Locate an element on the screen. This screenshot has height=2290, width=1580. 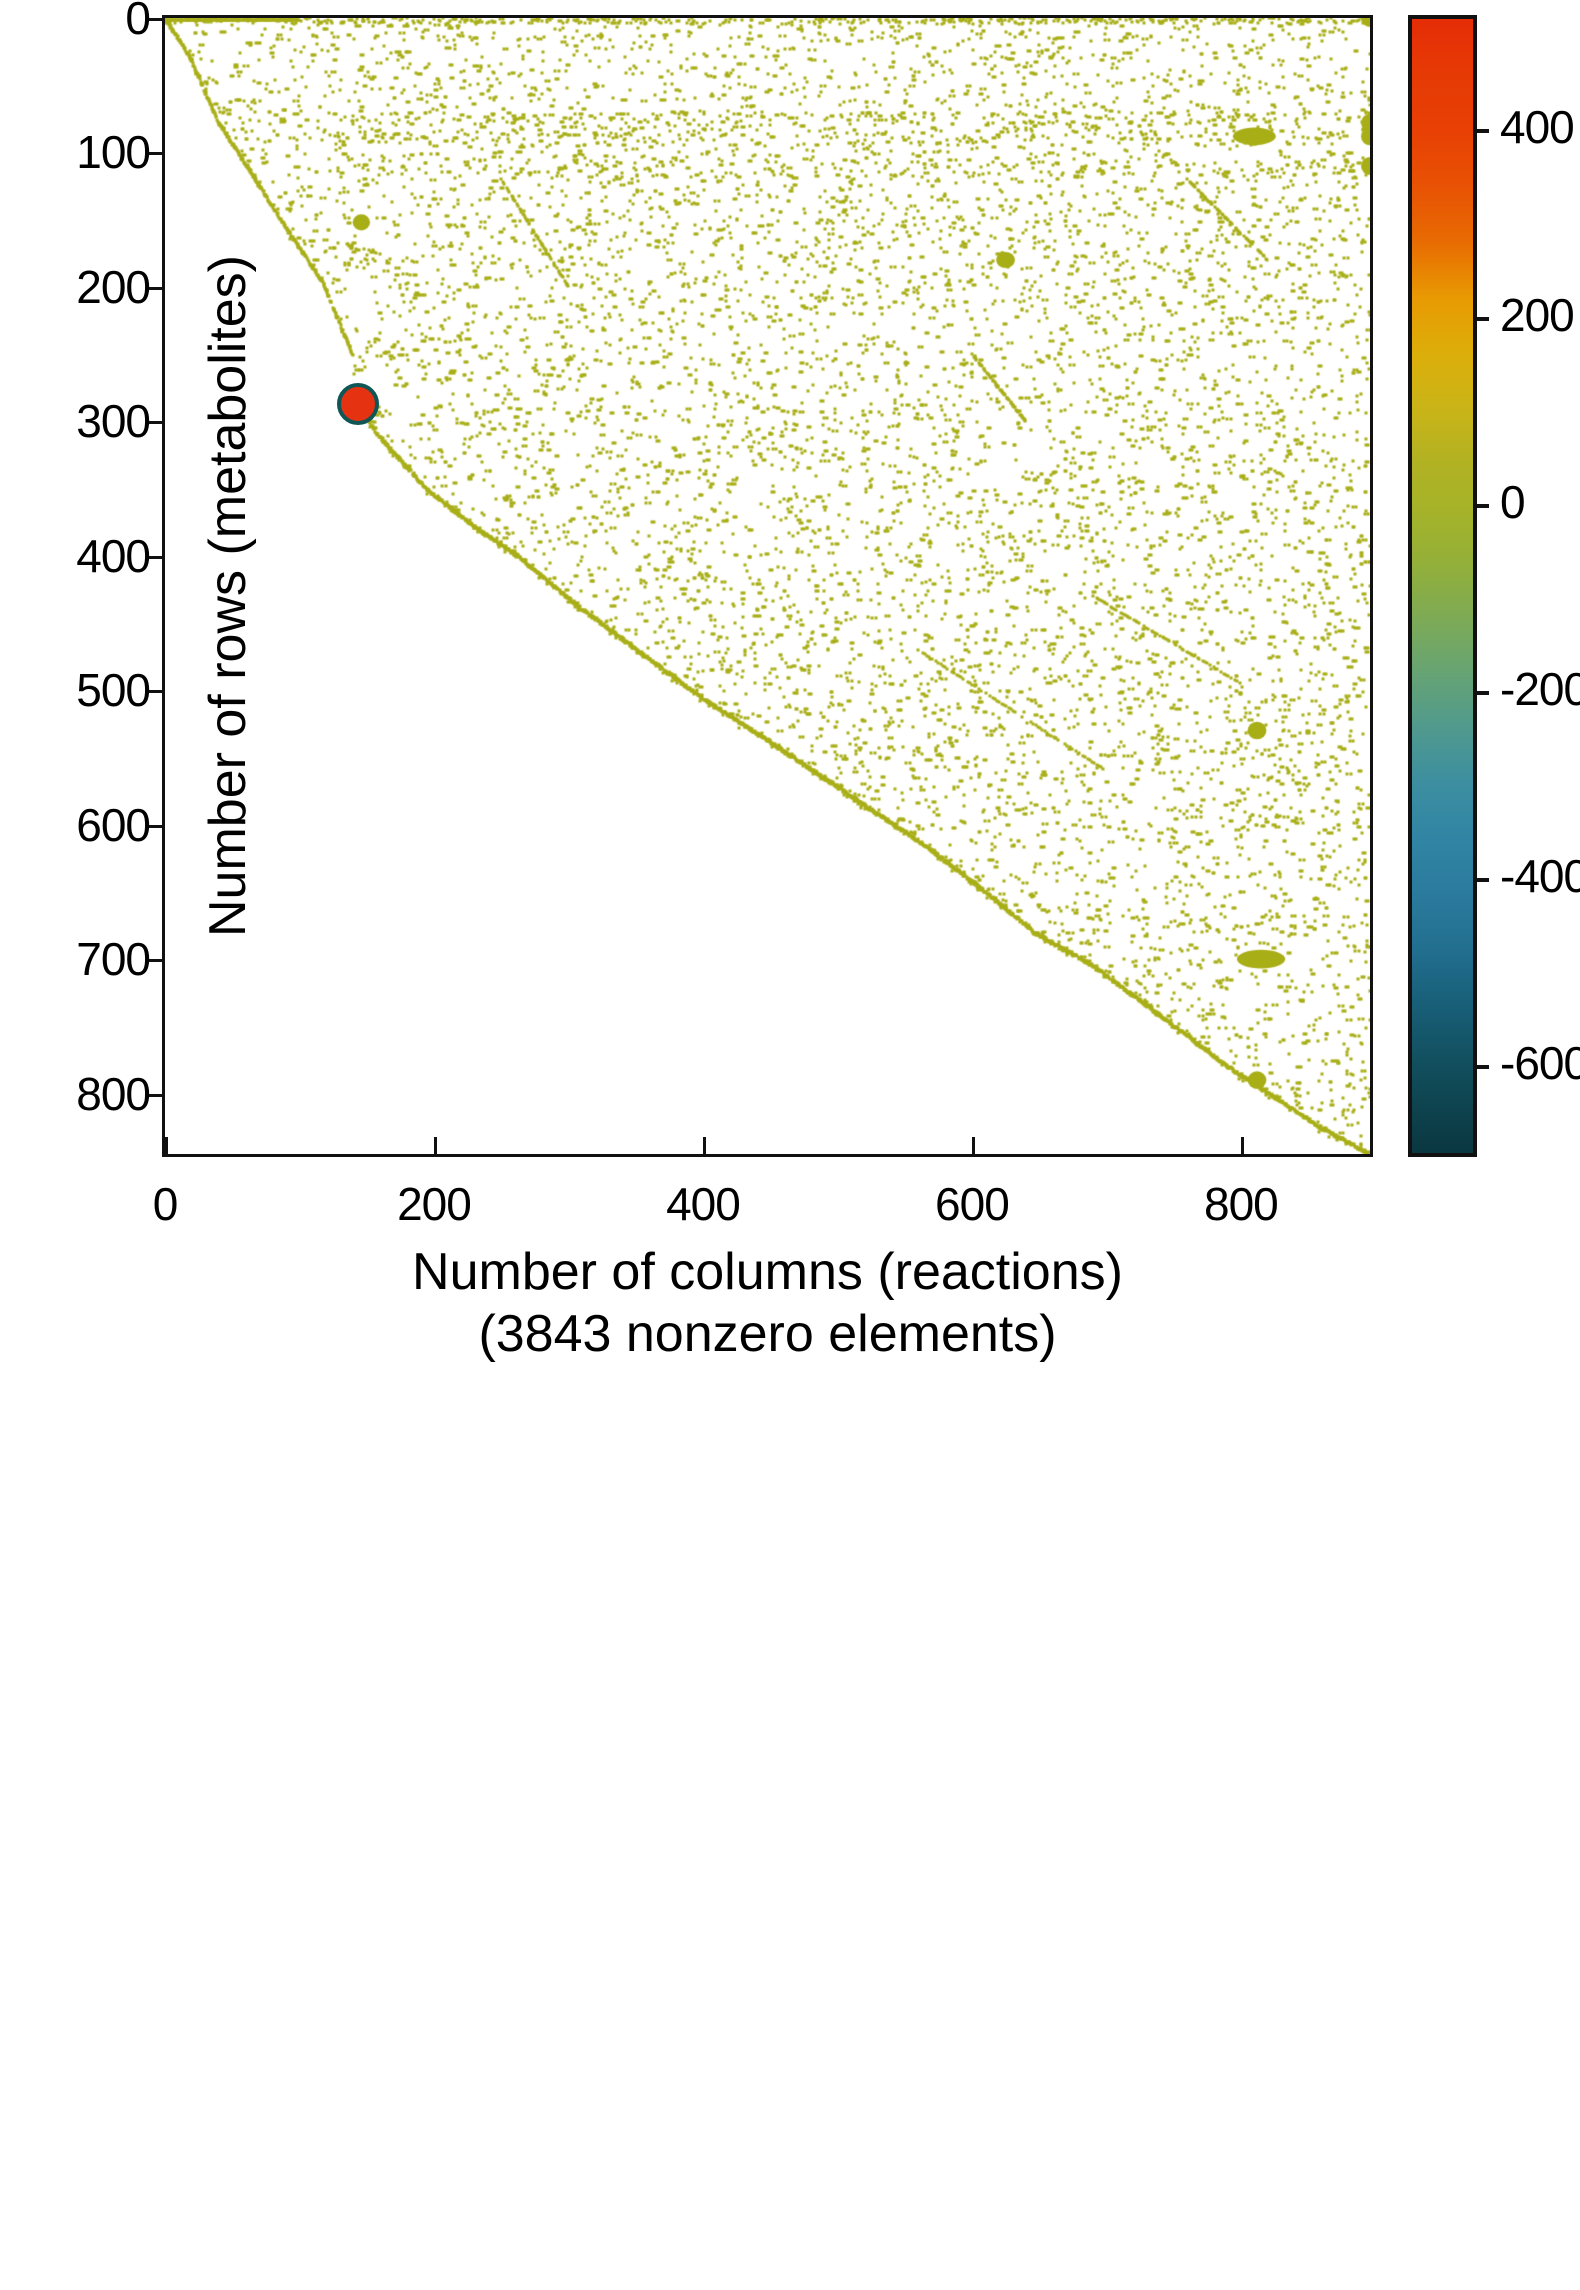
y-tick-label: 0 is located at coordinates (138, 22).